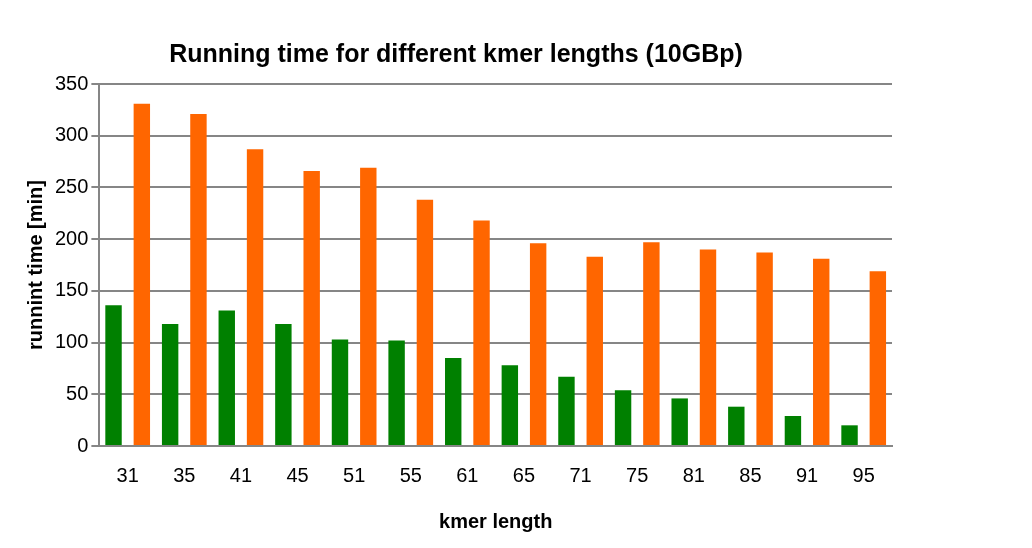 The image size is (1032, 548). Describe the element at coordinates (71, 185) in the screenshot. I see `y-tick-label: 250` at that location.